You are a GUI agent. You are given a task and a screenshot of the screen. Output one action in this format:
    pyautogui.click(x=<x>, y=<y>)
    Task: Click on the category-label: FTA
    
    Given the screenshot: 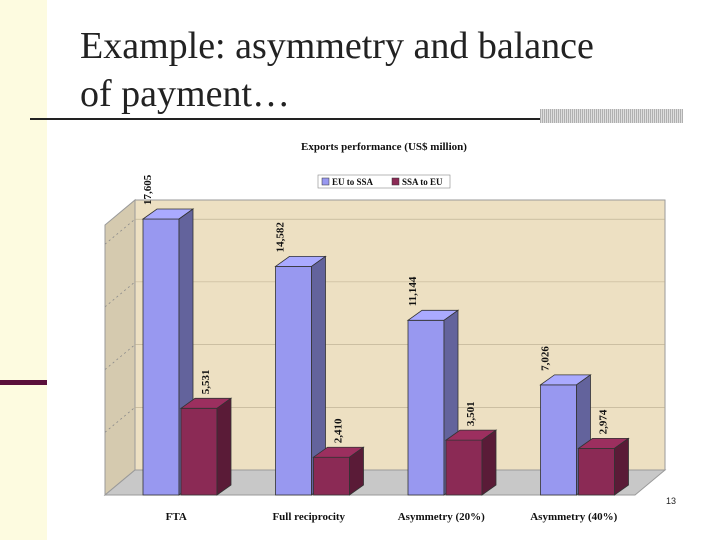 What is the action you would take?
    pyautogui.click(x=176, y=517)
    